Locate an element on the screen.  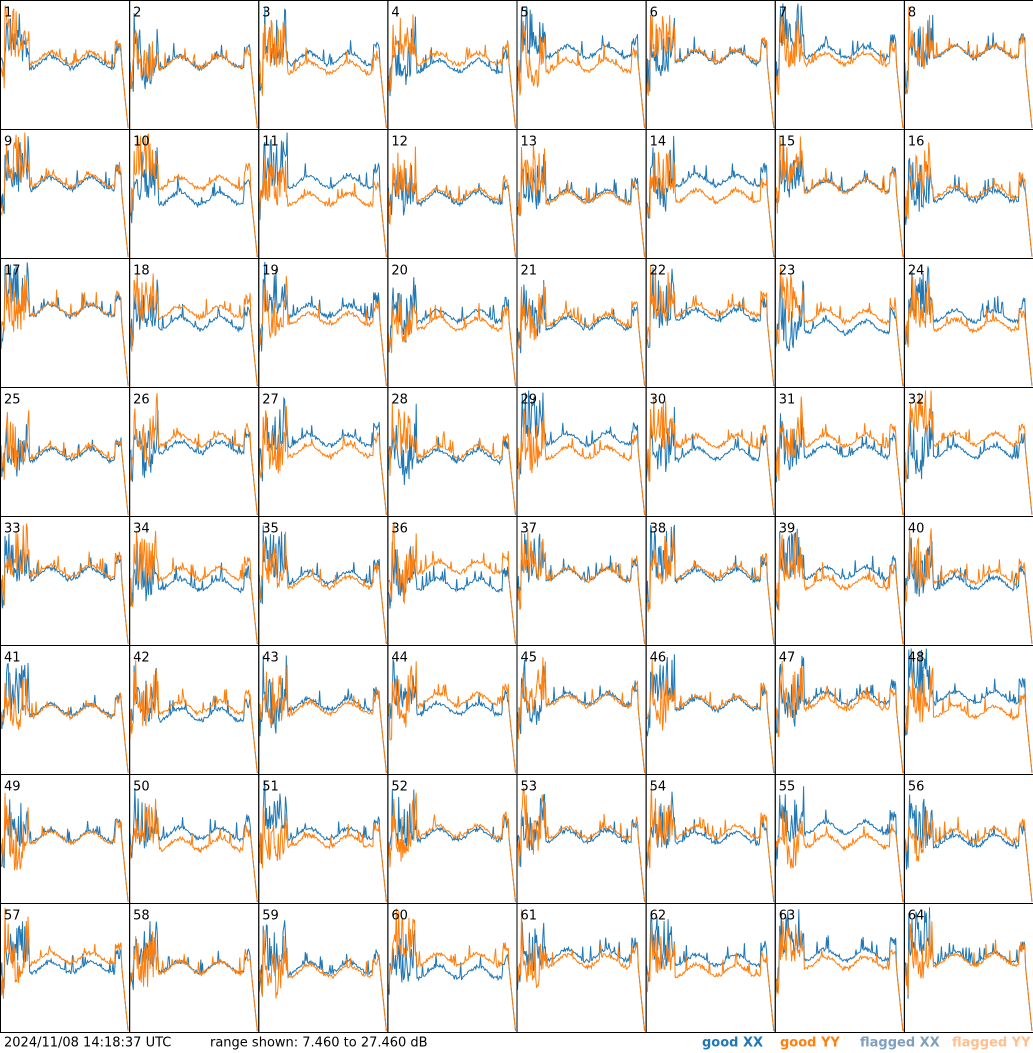
panel-label: 4 is located at coordinates (395, 13).